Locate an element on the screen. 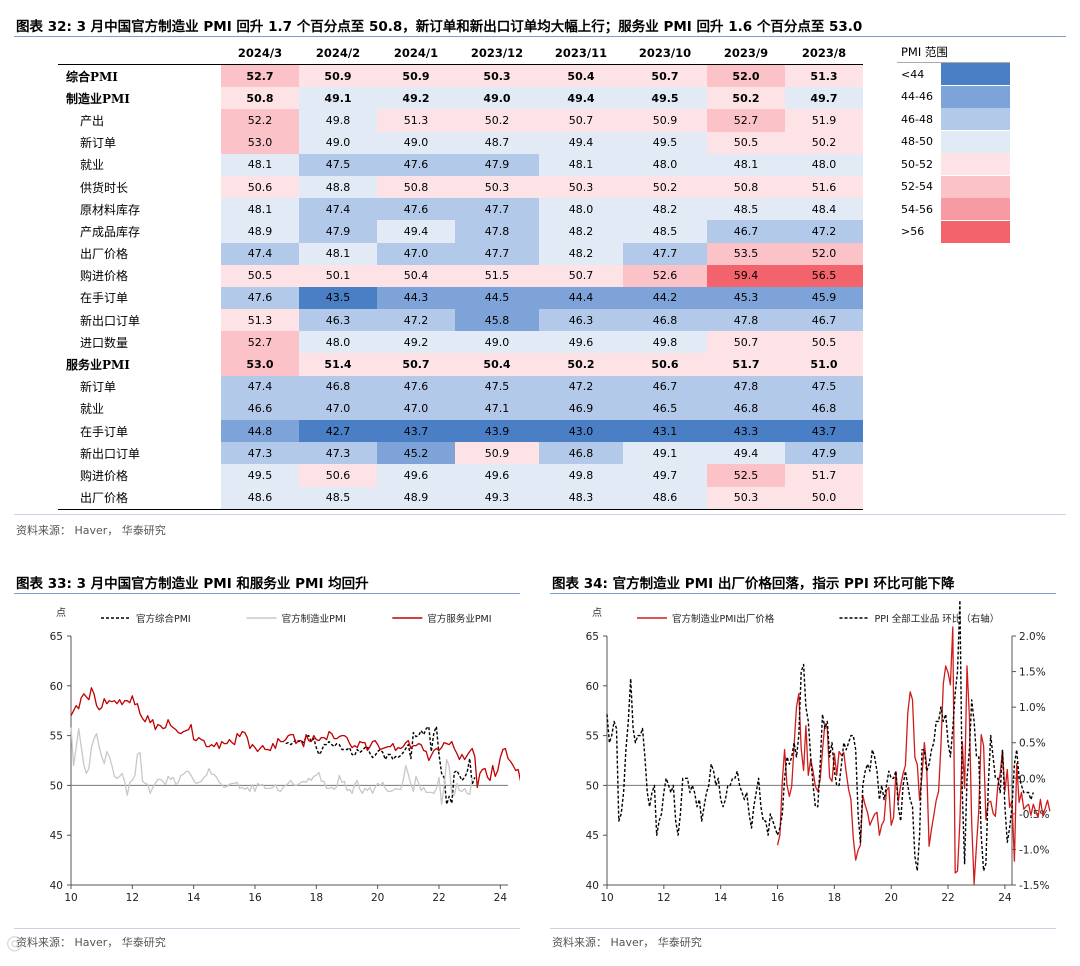 The width and height of the screenshot is (1080, 966). x-tick-label: 24 is located at coordinates (501, 898).